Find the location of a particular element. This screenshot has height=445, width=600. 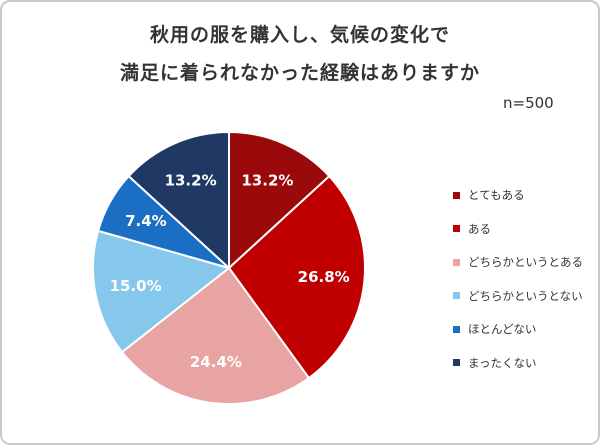

legend-item-3: どちらかというとない is located at coordinates (518, 296).